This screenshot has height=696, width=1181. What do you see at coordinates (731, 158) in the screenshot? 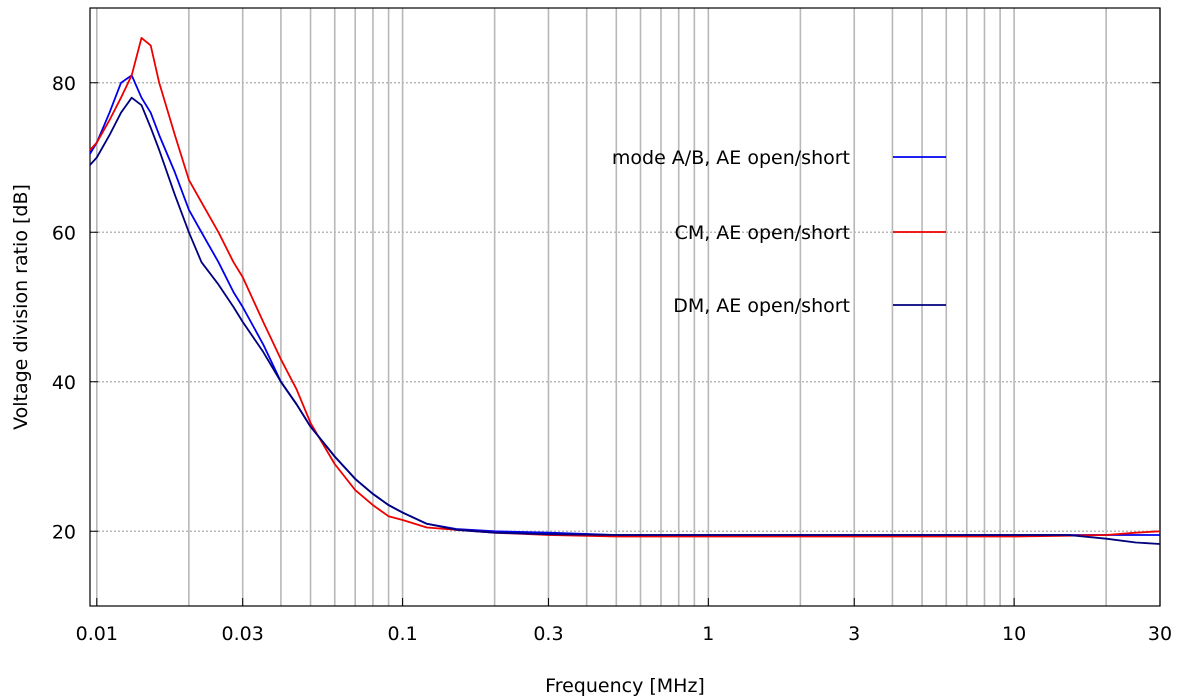
I see `legend-label: mode A/B, AE open/short` at bounding box center [731, 158].